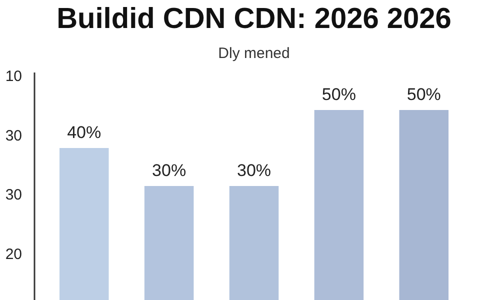 This screenshot has width=480, height=300. Describe the element at coordinates (13, 254) in the screenshot. I see `annotation: 20` at that location.